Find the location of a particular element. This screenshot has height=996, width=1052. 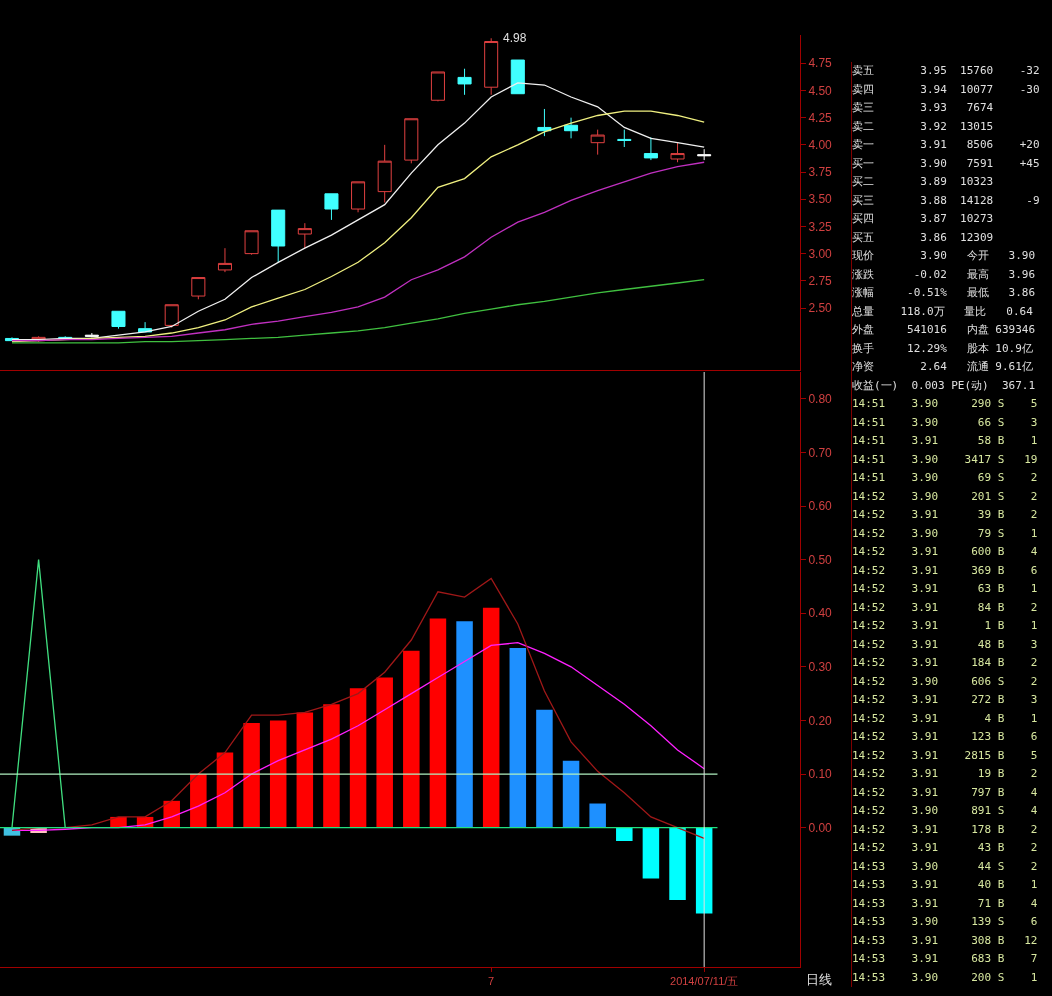

text: 14:52 3.91 19 B 2 is located at coordinates (945, 774).